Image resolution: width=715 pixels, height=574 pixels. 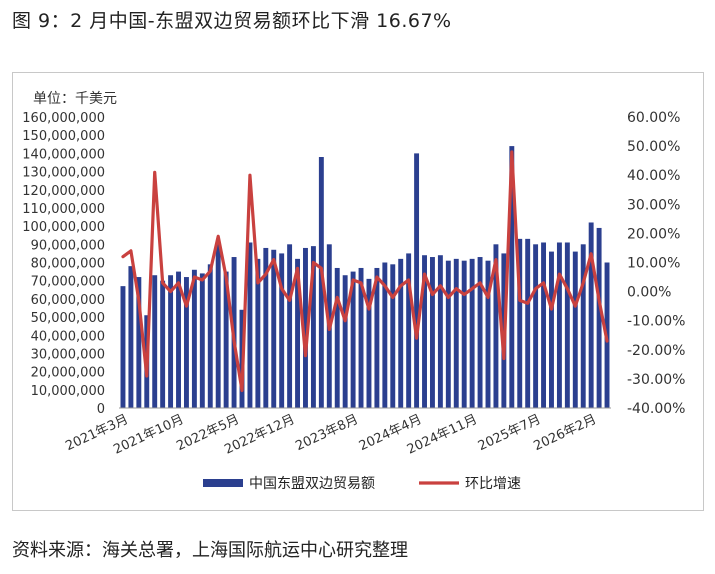 What do you see at coordinates (653, 118) in the screenshot?
I see `right-tick-label: 60.00%` at bounding box center [653, 118].